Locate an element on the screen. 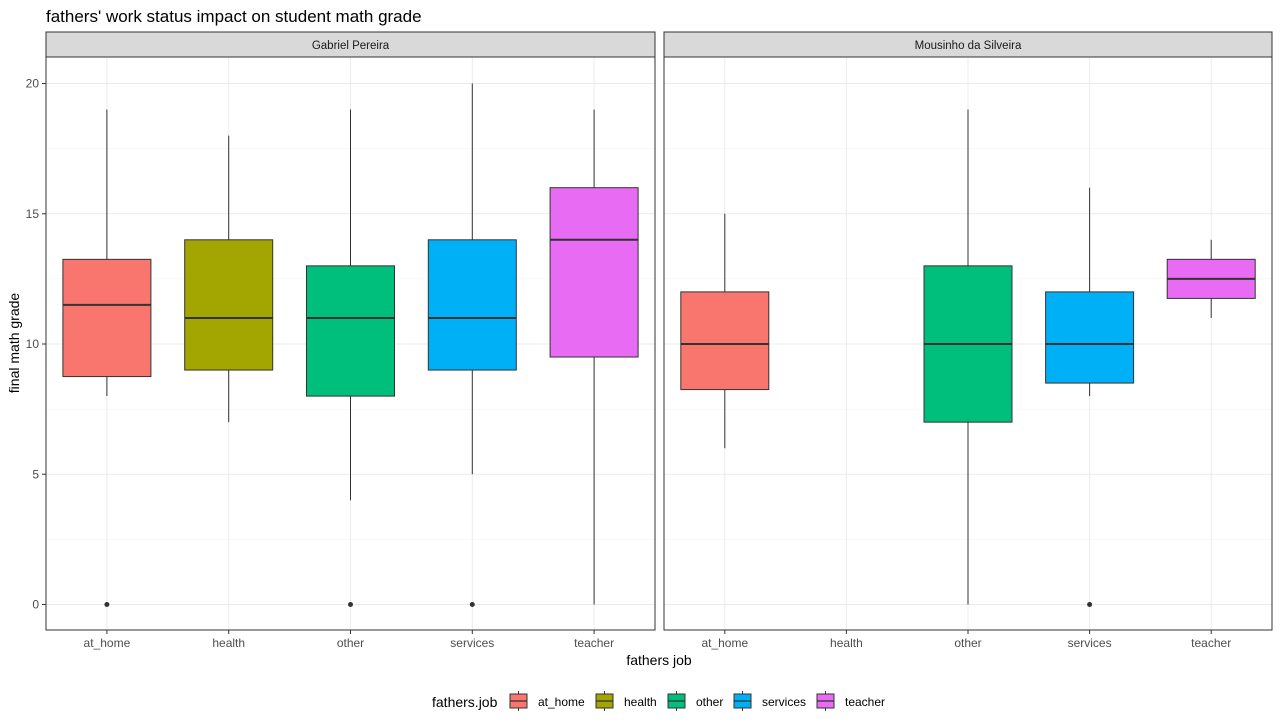 This screenshot has height=727, width=1280. y-axis-title: final math grade is located at coordinates (14, 343).